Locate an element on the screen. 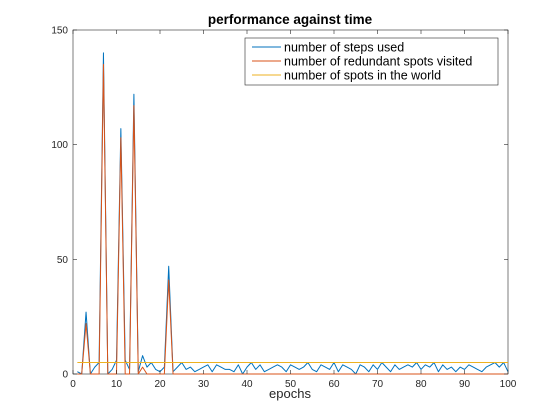 This screenshot has height=420, width=560. y-tick-label: 0 is located at coordinates (65, 375).